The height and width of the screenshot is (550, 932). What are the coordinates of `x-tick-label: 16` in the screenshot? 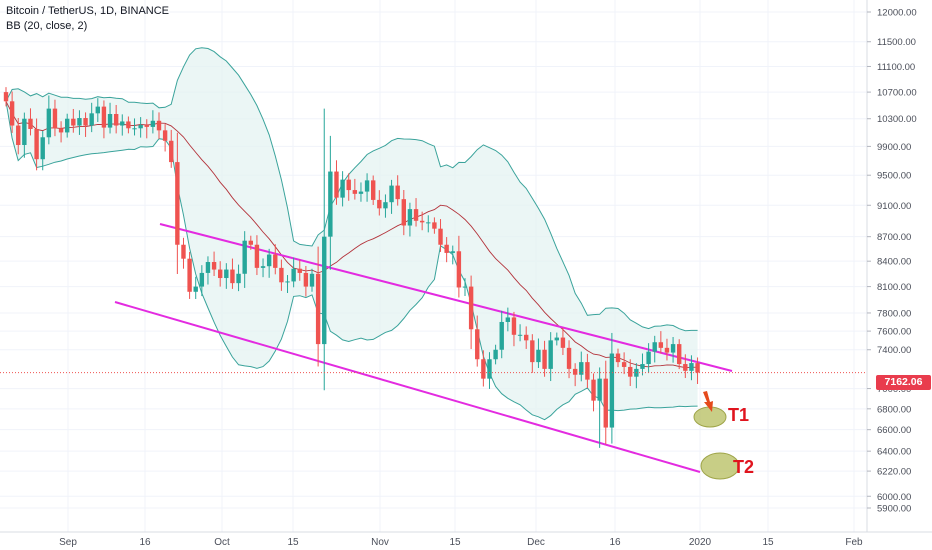 It's located at (145, 542).